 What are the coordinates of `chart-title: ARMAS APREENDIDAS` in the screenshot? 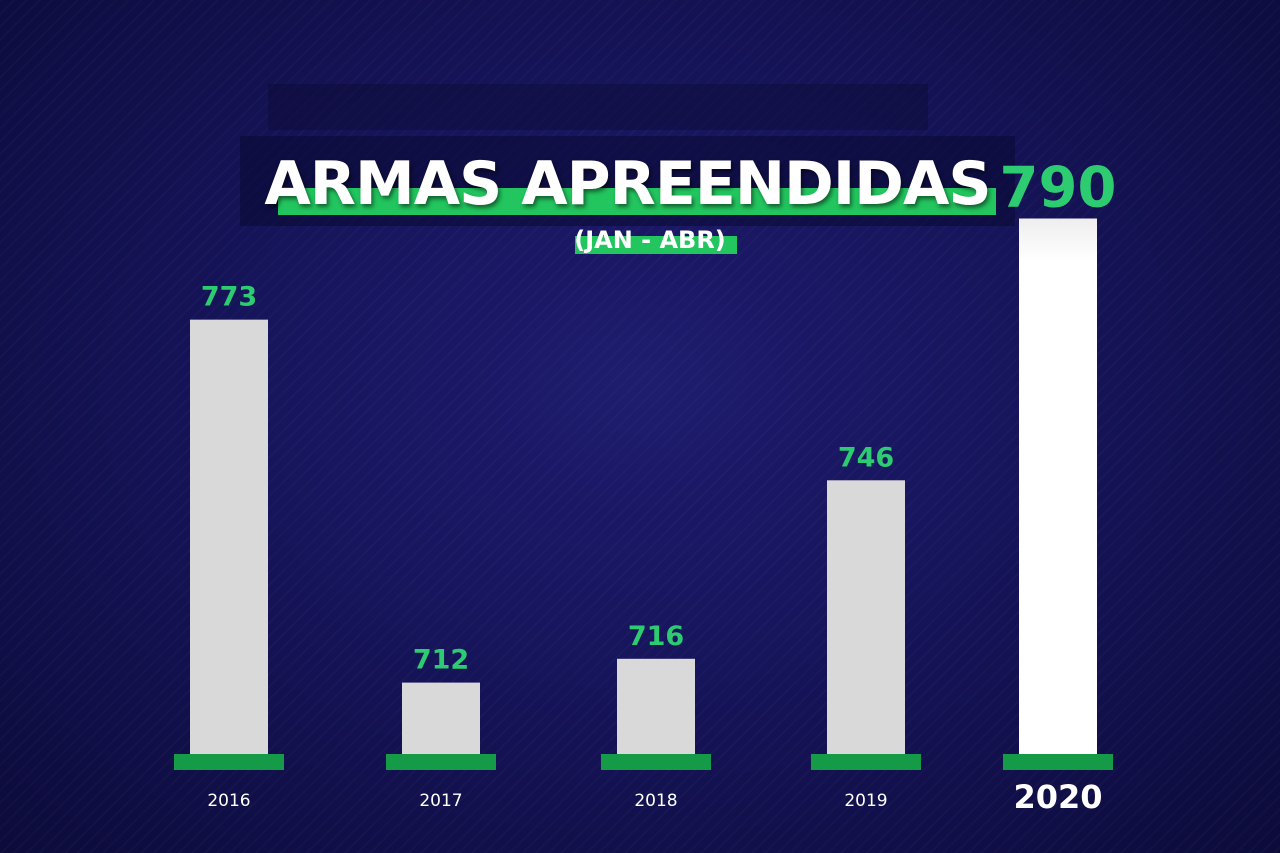 It's located at (627, 184).